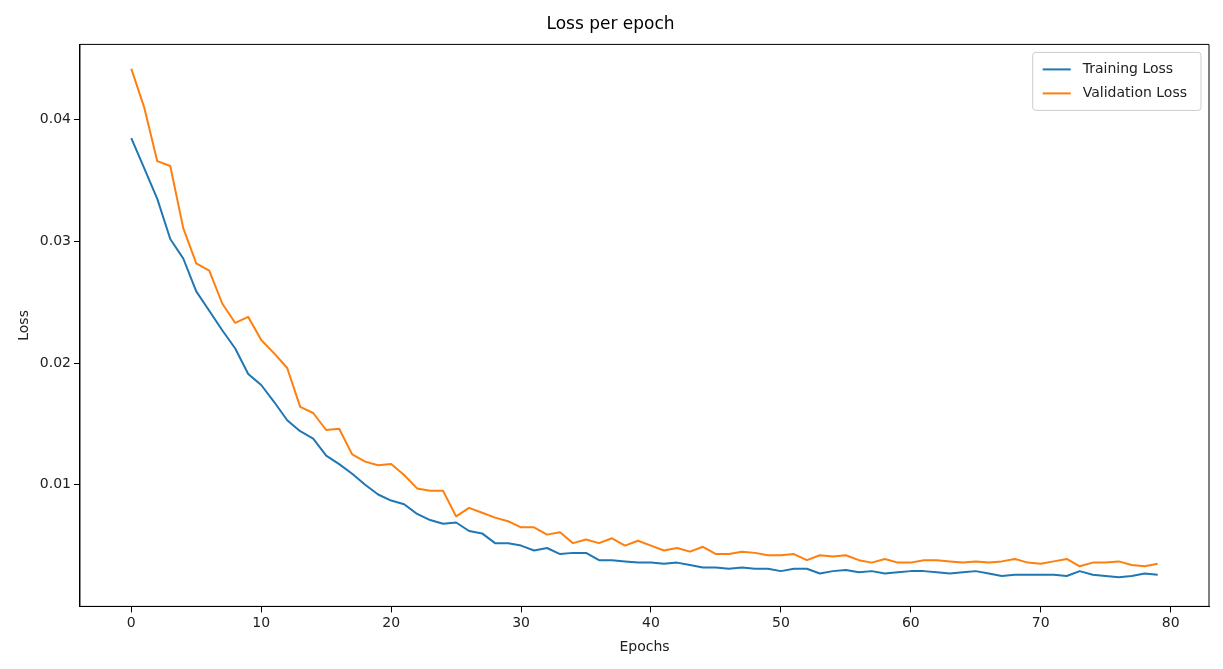  What do you see at coordinates (521, 622) in the screenshot?
I see `x-tick-label: 30` at bounding box center [521, 622].